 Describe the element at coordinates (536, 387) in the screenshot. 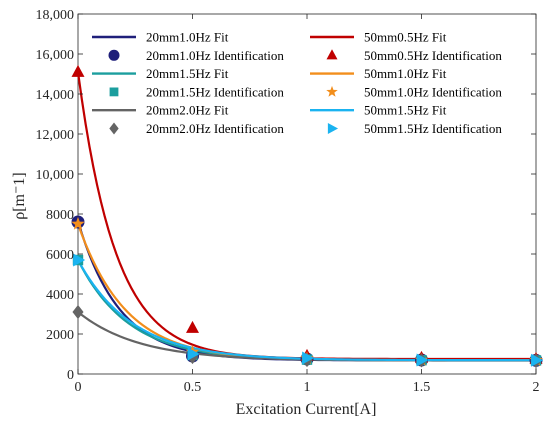

I see `x-tick-label: 2` at that location.